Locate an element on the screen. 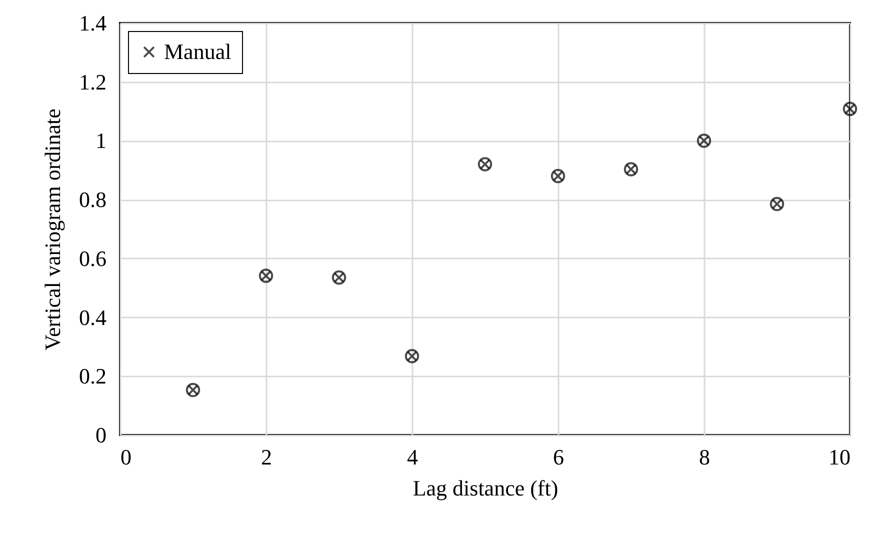 The image size is (870, 538). y-tick-label: 1.4 is located at coordinates (92, 23).